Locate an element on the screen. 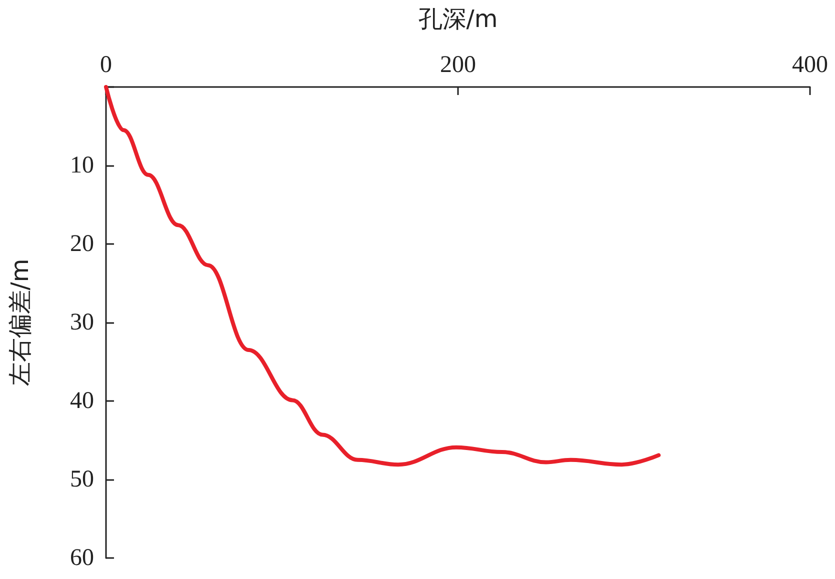 The height and width of the screenshot is (579, 835). x-tick-label: 200 is located at coordinates (458, 65).